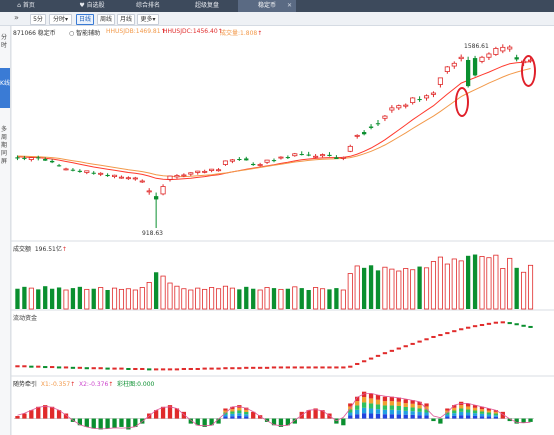  I want to click on tab-ranking: 综合排名, so click(147, 5).